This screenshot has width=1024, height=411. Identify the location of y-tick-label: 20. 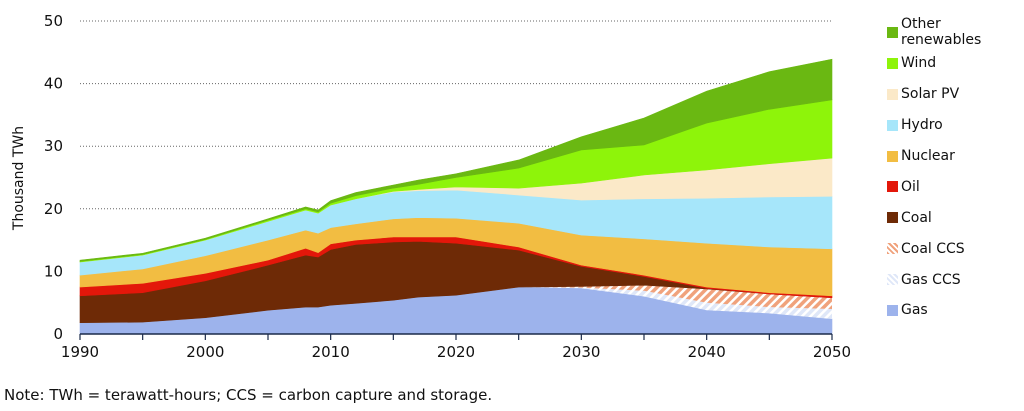
(53, 209).